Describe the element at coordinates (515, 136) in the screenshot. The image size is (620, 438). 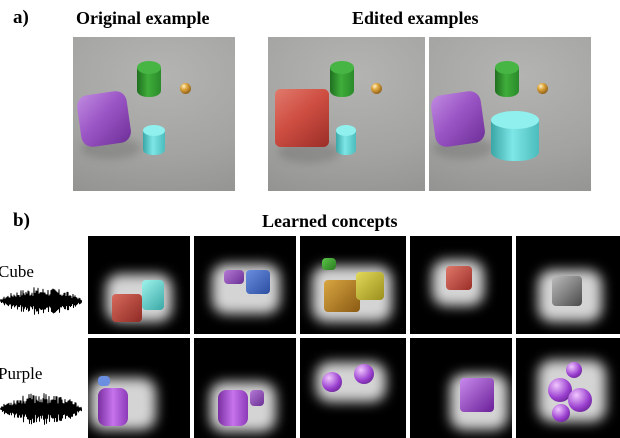
I see `large-cyan-cylinder` at that location.